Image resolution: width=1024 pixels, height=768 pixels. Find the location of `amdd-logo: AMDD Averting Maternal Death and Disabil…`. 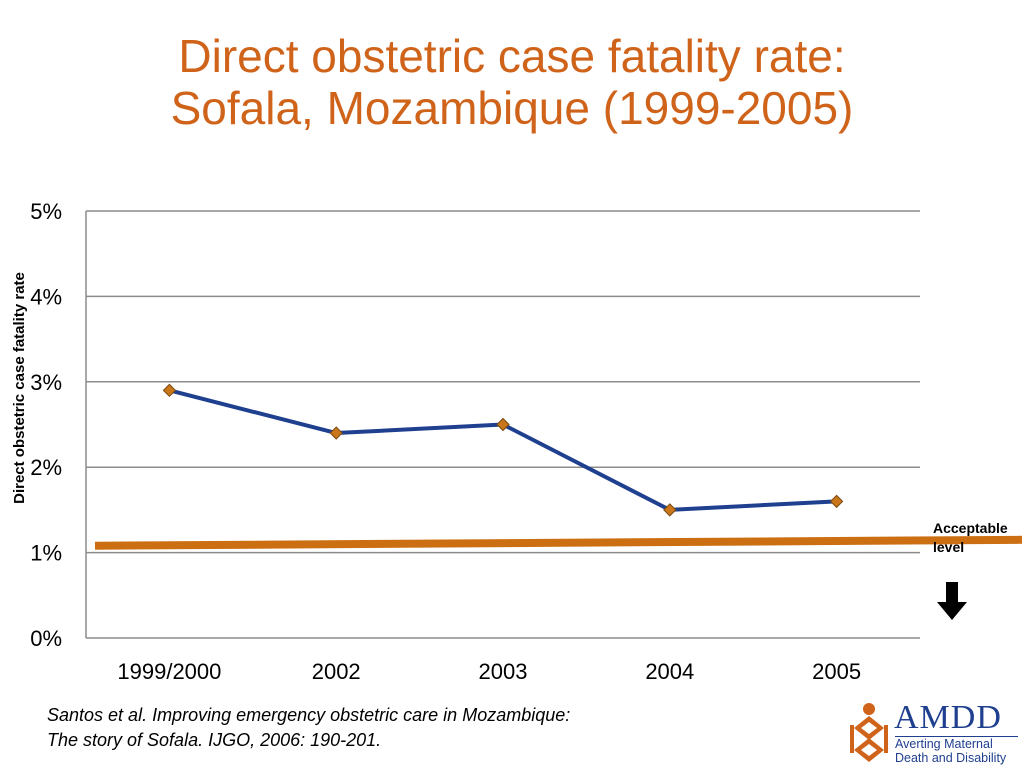

amdd-logo: AMDD Averting Maternal Death and Disabil… is located at coordinates (934, 733).